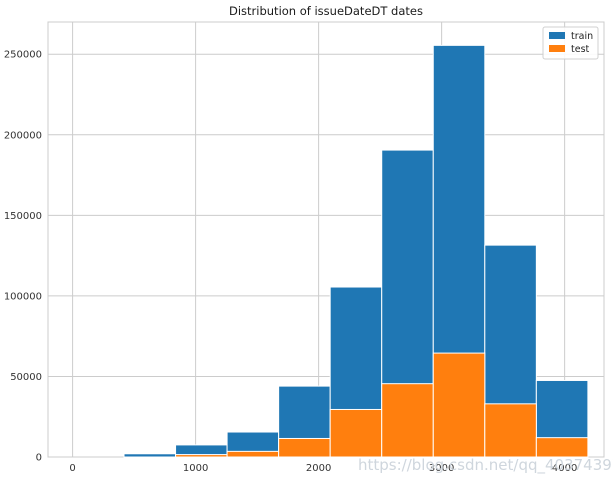 This screenshot has height=479, width=613. I want to click on bar-train, so click(150, 455).